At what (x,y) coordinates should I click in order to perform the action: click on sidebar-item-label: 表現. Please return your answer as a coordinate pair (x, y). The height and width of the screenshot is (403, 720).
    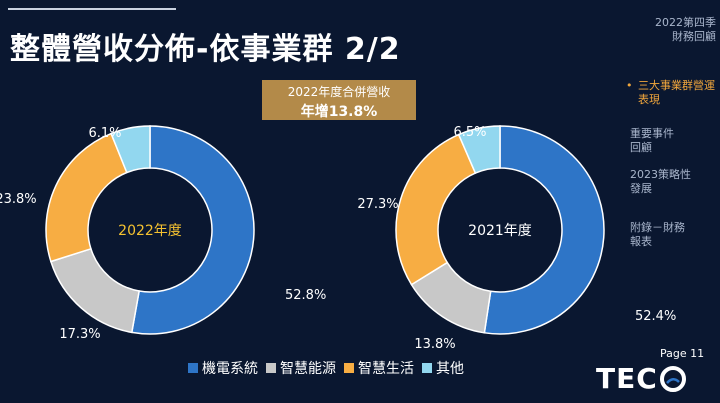
    Looking at the image, I should click on (649, 99).